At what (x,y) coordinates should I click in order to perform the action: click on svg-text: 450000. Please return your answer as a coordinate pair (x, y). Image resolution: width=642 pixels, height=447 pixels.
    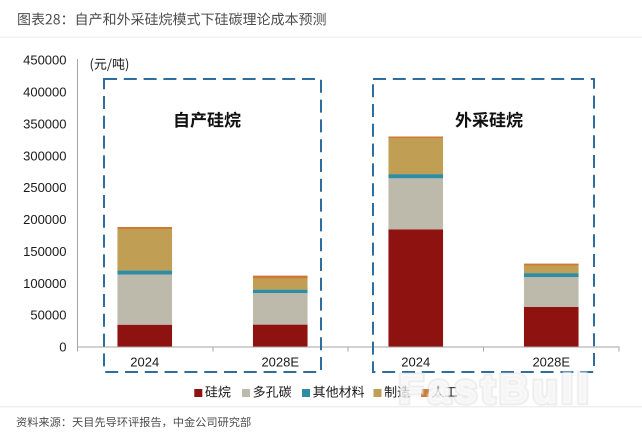
    Looking at the image, I should click on (44, 60).